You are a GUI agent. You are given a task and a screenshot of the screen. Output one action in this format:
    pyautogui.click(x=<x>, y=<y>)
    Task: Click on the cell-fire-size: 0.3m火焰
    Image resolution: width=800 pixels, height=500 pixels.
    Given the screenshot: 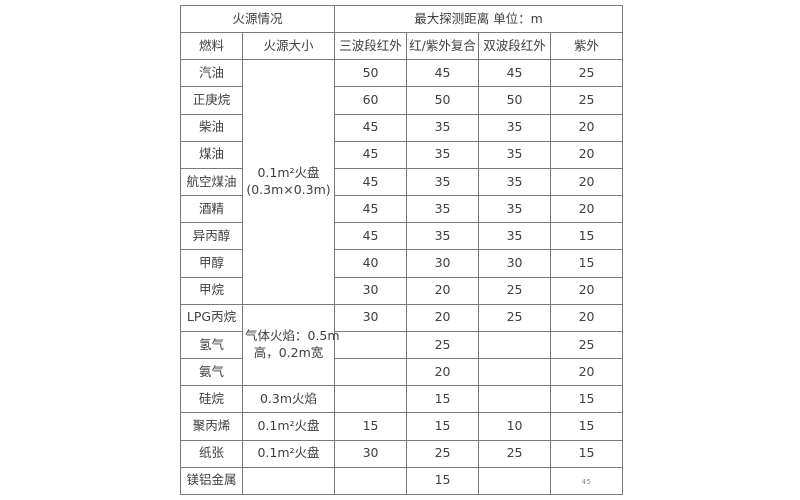 What is the action you would take?
    pyautogui.click(x=288, y=399)
    